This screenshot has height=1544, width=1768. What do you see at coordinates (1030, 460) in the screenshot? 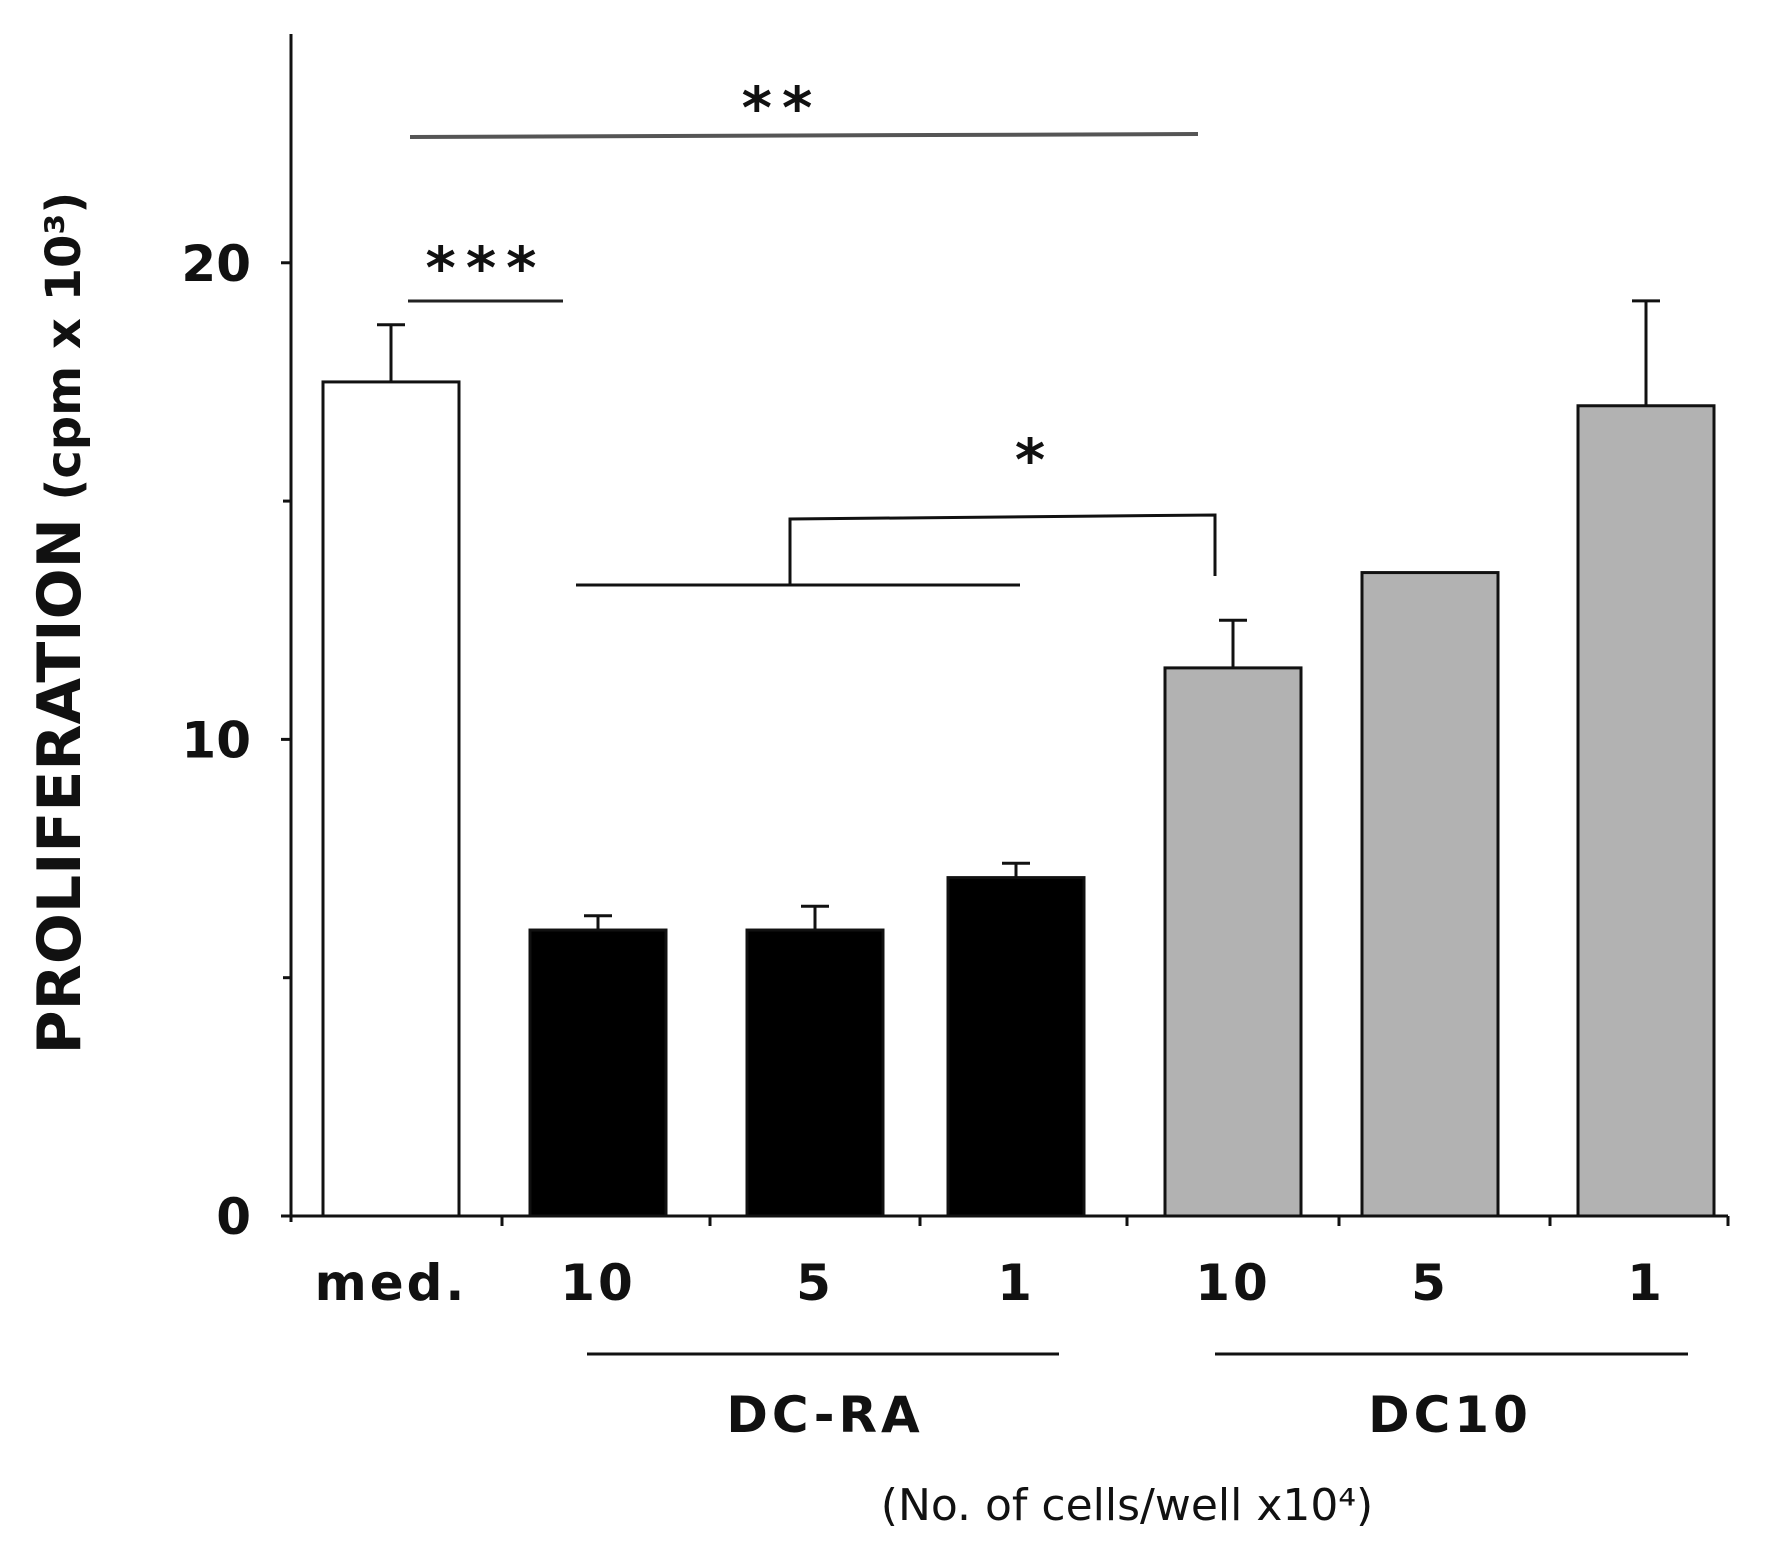
I see `sig-label-single: *` at bounding box center [1030, 460].